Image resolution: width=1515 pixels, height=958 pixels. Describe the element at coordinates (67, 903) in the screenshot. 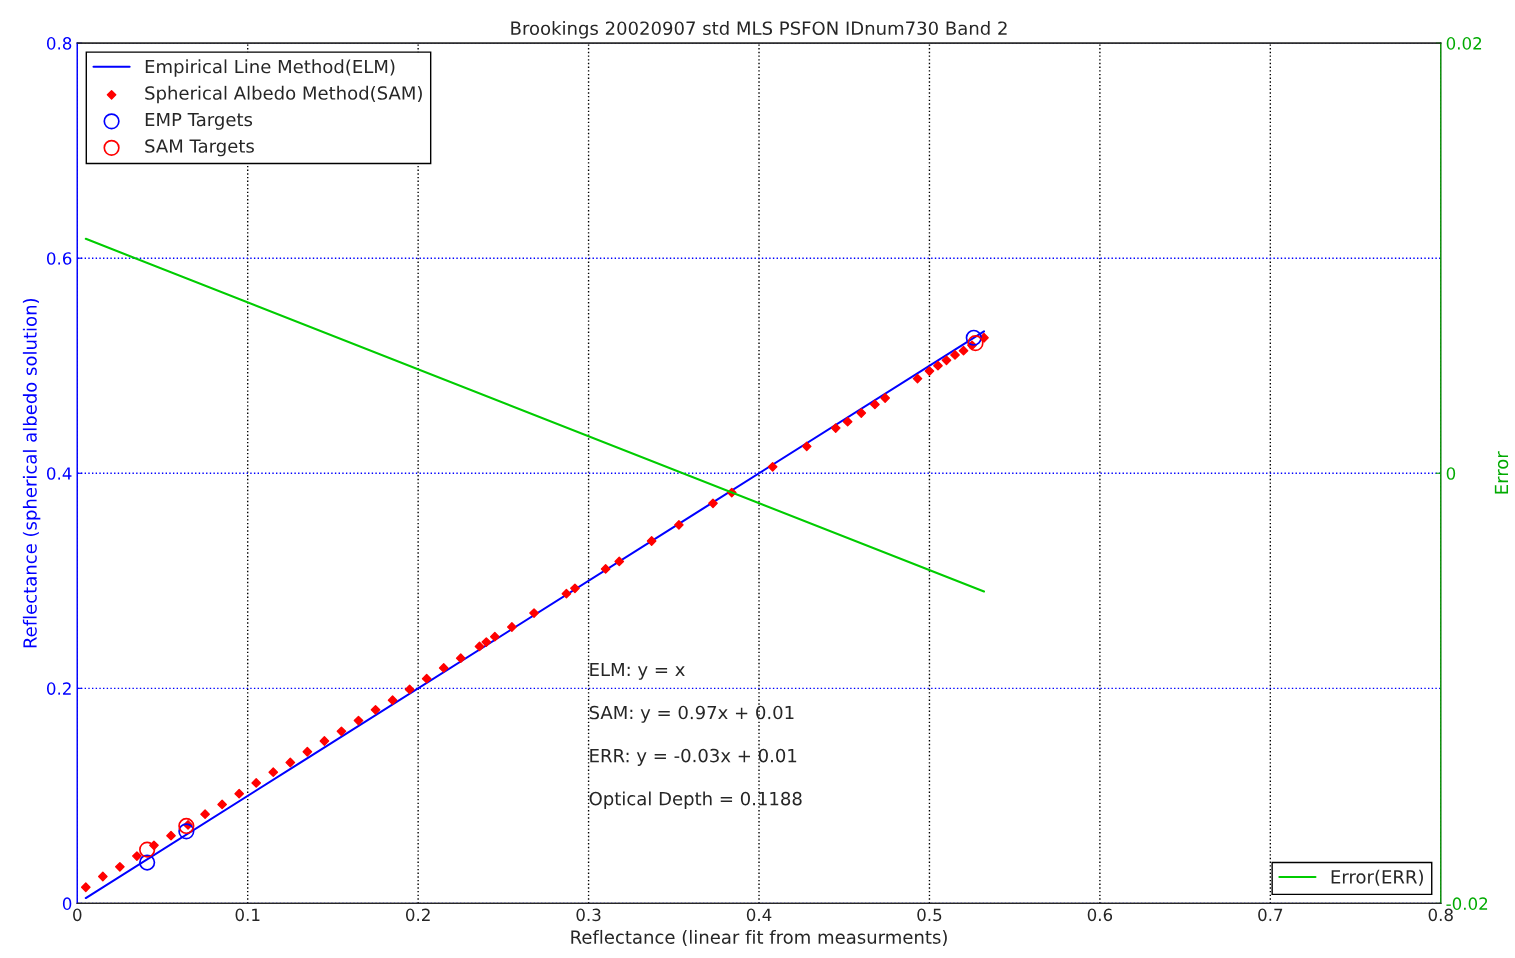

I see `y-tick-label: 0` at that location.